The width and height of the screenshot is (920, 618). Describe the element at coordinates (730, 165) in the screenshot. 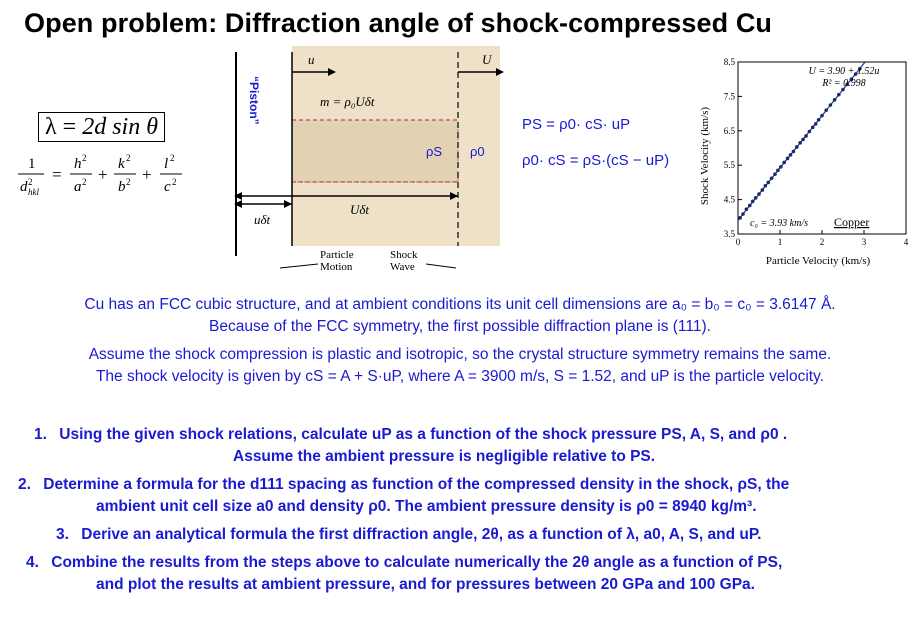

I see `y-tick-label: 5.5` at that location.